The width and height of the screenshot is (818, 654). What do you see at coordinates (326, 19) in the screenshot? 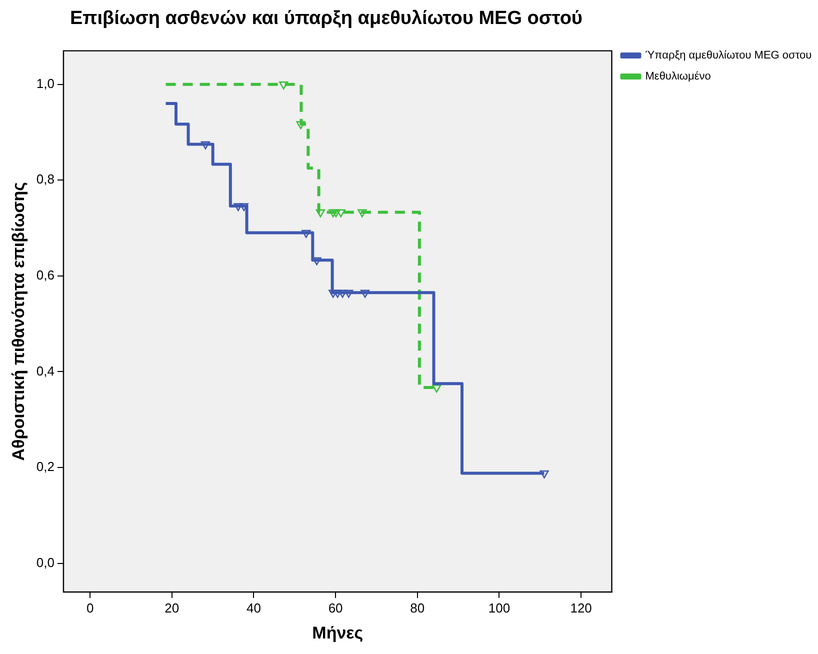
I see `chart-title: Επιβίωση ασθενών και ύπαρξη αμεθυλίωτου MEG οστού` at bounding box center [326, 19].